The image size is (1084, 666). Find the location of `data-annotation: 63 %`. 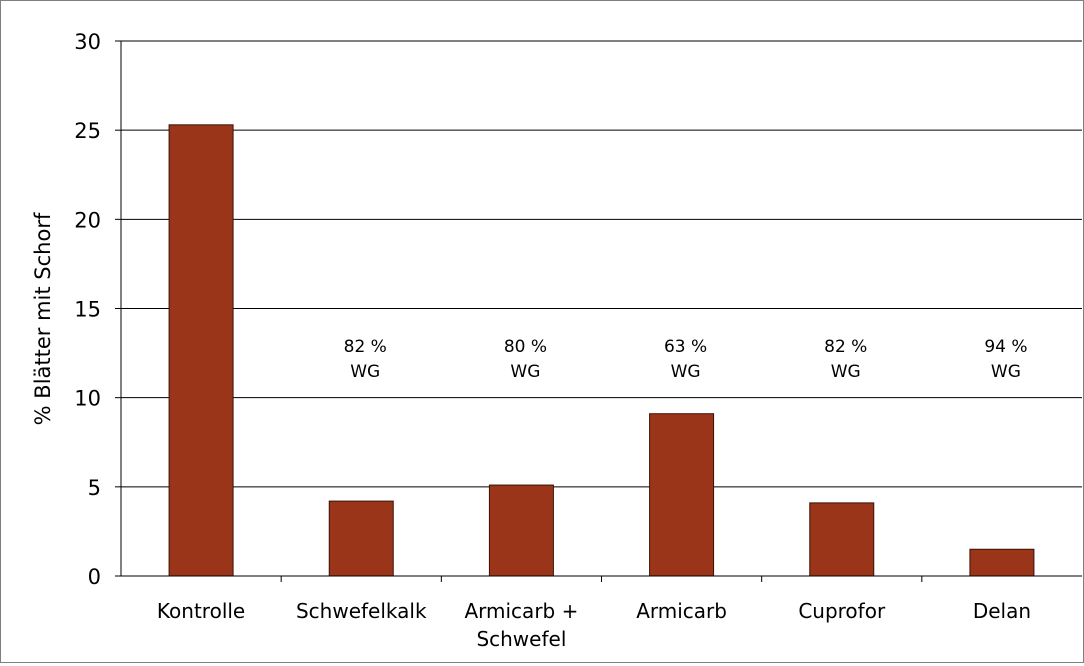

data-annotation: 63 % is located at coordinates (685, 347).